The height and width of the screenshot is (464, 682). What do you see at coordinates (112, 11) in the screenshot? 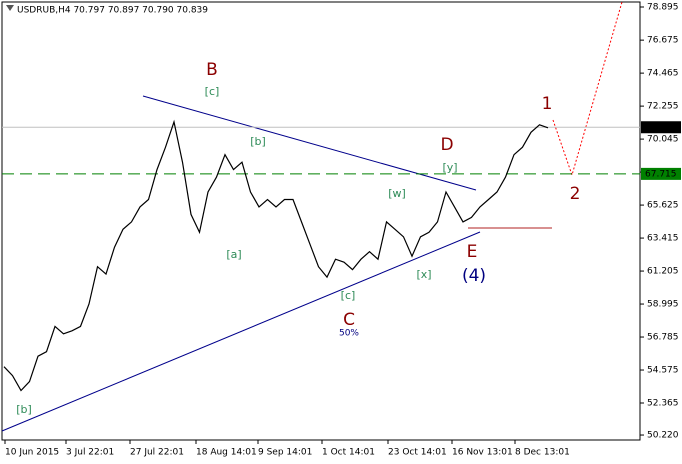
I see `chart-title: USDRUB,H4 70.797 70.897 70.790 70.839` at bounding box center [112, 11].